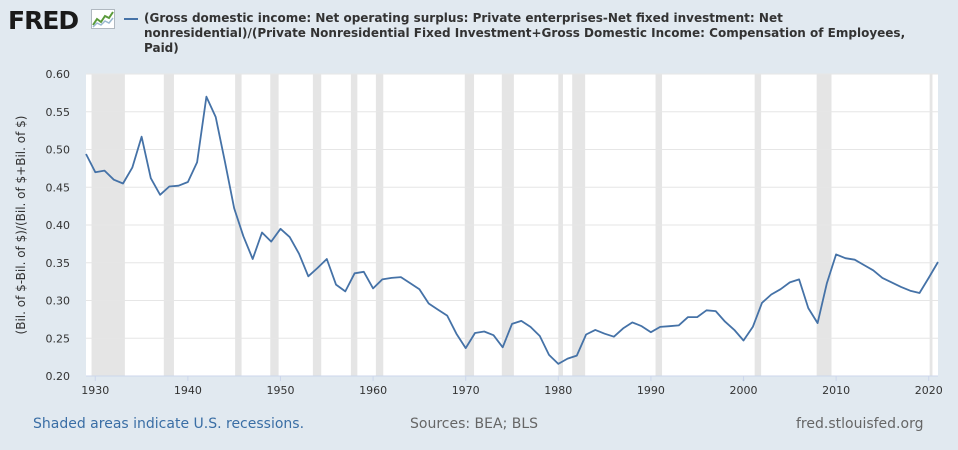 The width and height of the screenshot is (958, 450). What do you see at coordinates (58, 225) in the screenshot?
I see `y-tick-label: 0.40` at bounding box center [58, 225].